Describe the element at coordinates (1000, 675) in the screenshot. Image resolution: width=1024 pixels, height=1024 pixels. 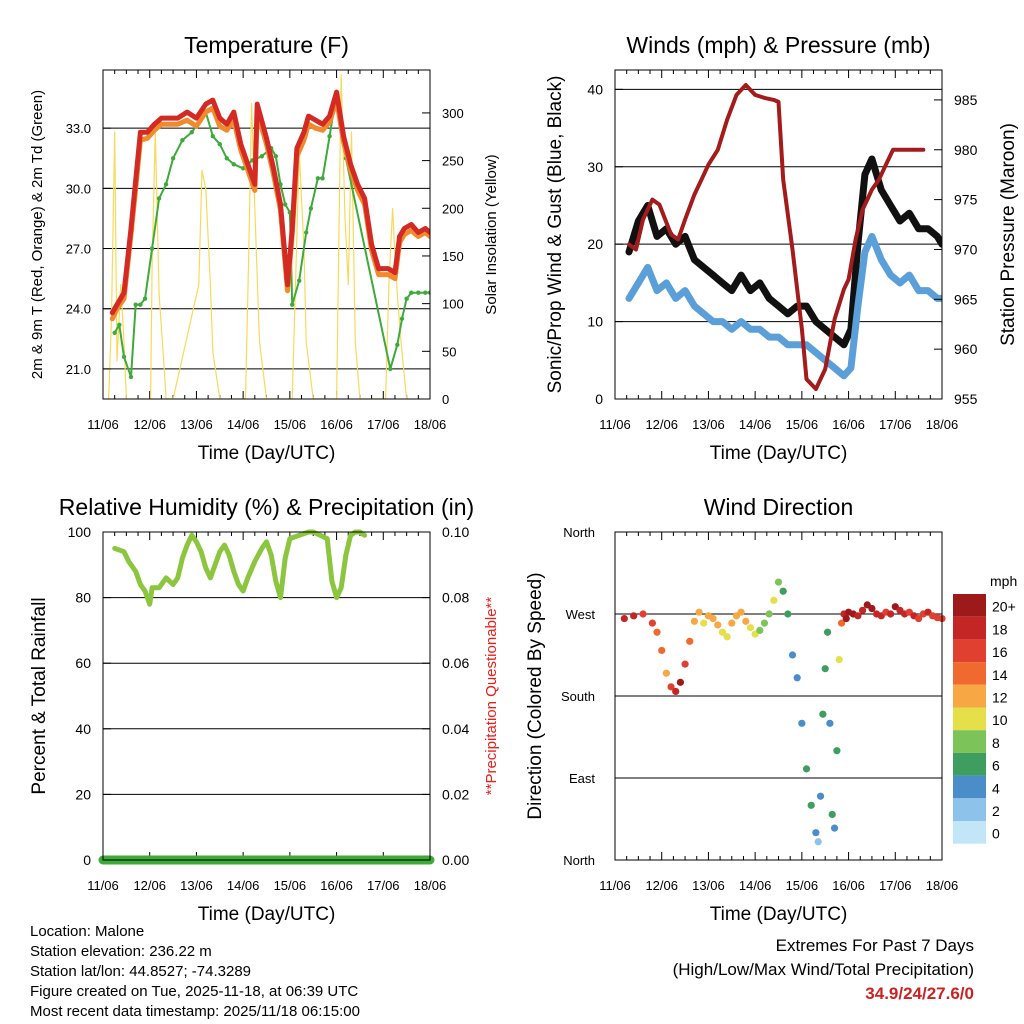
I see `legend-label: 14` at that location.